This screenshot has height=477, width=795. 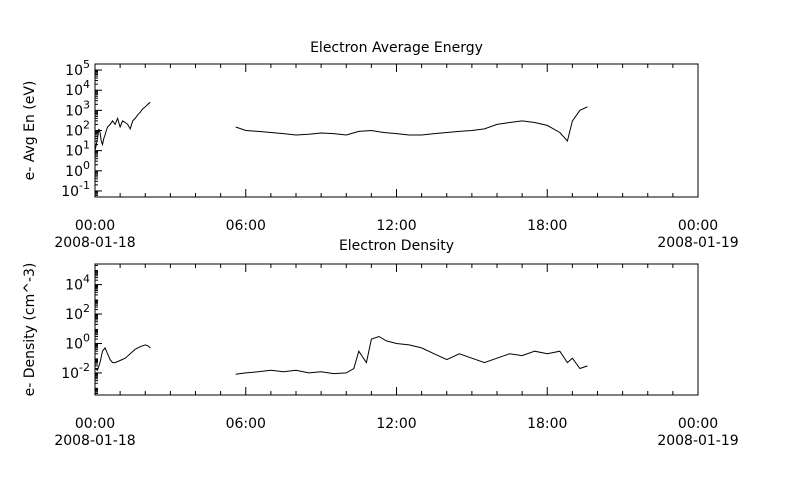 I want to click on y-tick-label: 10⁵, so click(x=77, y=68).